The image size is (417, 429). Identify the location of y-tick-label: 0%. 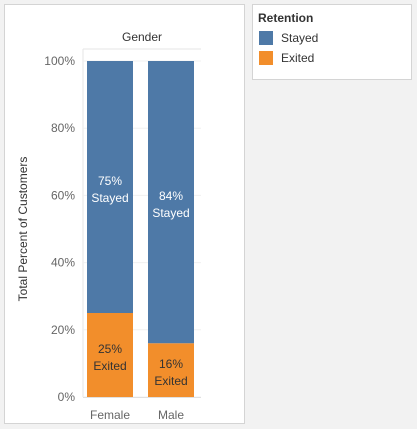
(67, 397).